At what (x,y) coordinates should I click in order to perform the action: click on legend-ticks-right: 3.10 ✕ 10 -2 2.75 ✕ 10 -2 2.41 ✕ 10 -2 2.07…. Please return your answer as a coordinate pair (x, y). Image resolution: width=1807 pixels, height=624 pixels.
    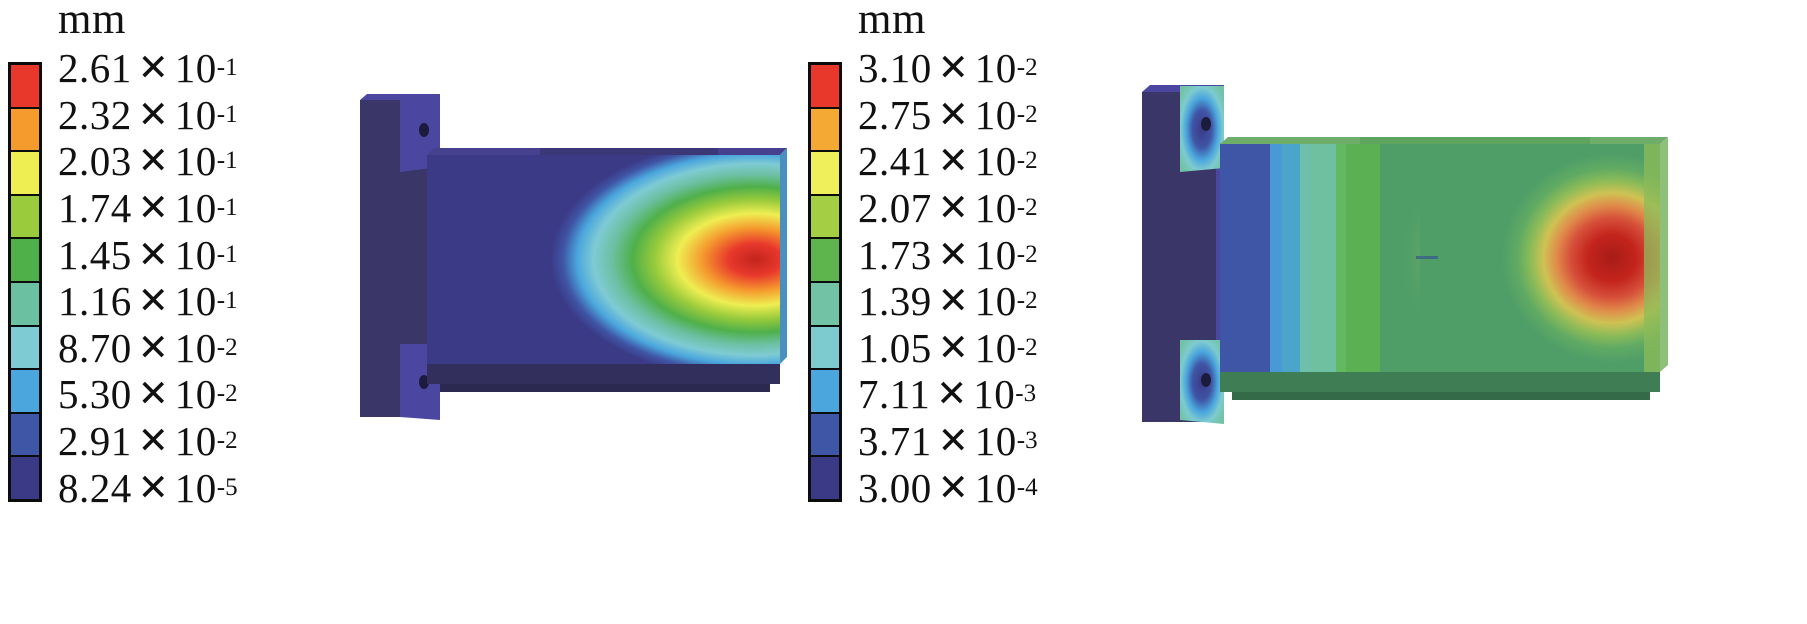
    Looking at the image, I should click on (948, 278).